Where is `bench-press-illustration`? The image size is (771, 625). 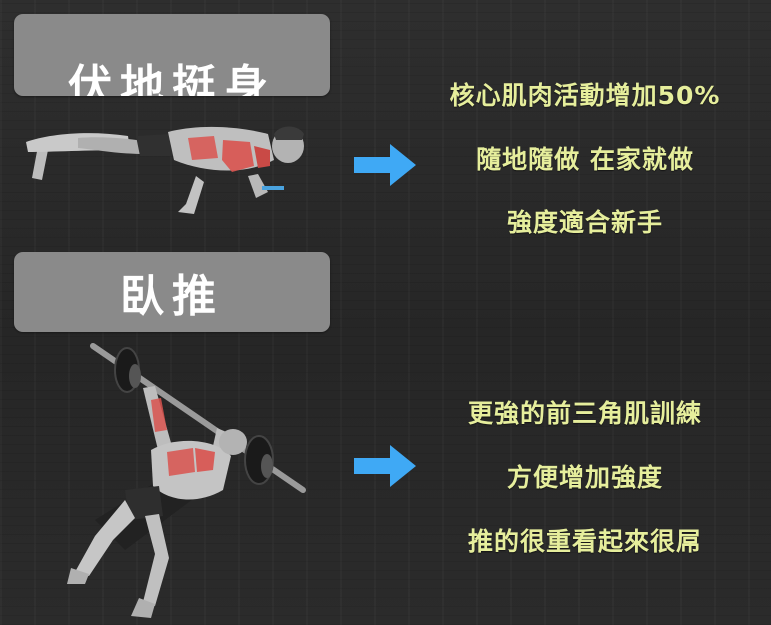 bench-press-illustration is located at coordinates (186, 480).